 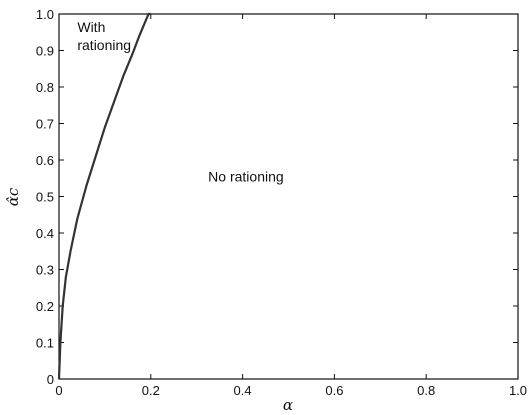 I want to click on y-tick-label: 0.2, so click(x=45, y=306).